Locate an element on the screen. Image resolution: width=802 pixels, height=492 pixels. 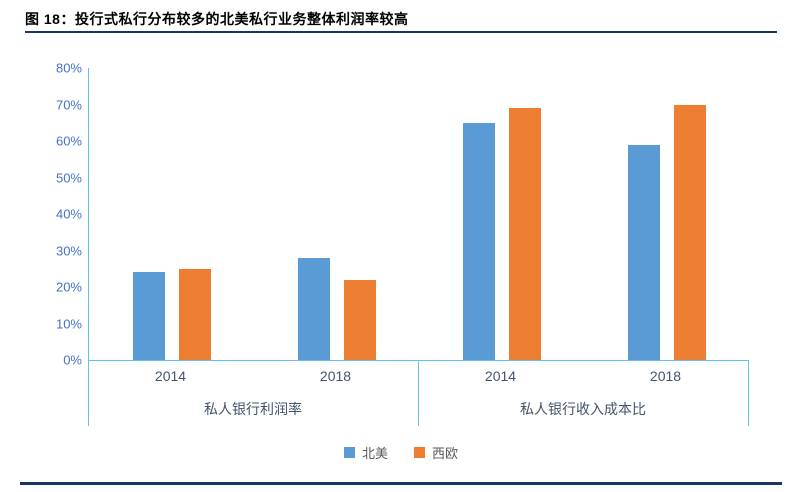
figure-title: 图 18：投行式私行分布较多的北美私行业务整体利润率较高 is located at coordinates (216, 19).